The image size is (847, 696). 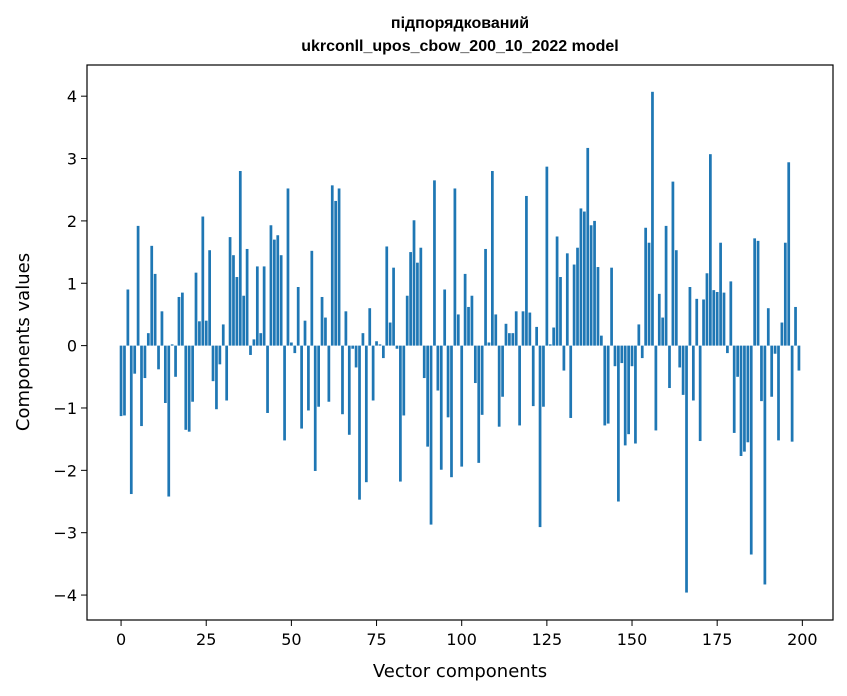 What do you see at coordinates (717, 639) in the screenshot?
I see `x-tick-label: 175` at bounding box center [717, 639].